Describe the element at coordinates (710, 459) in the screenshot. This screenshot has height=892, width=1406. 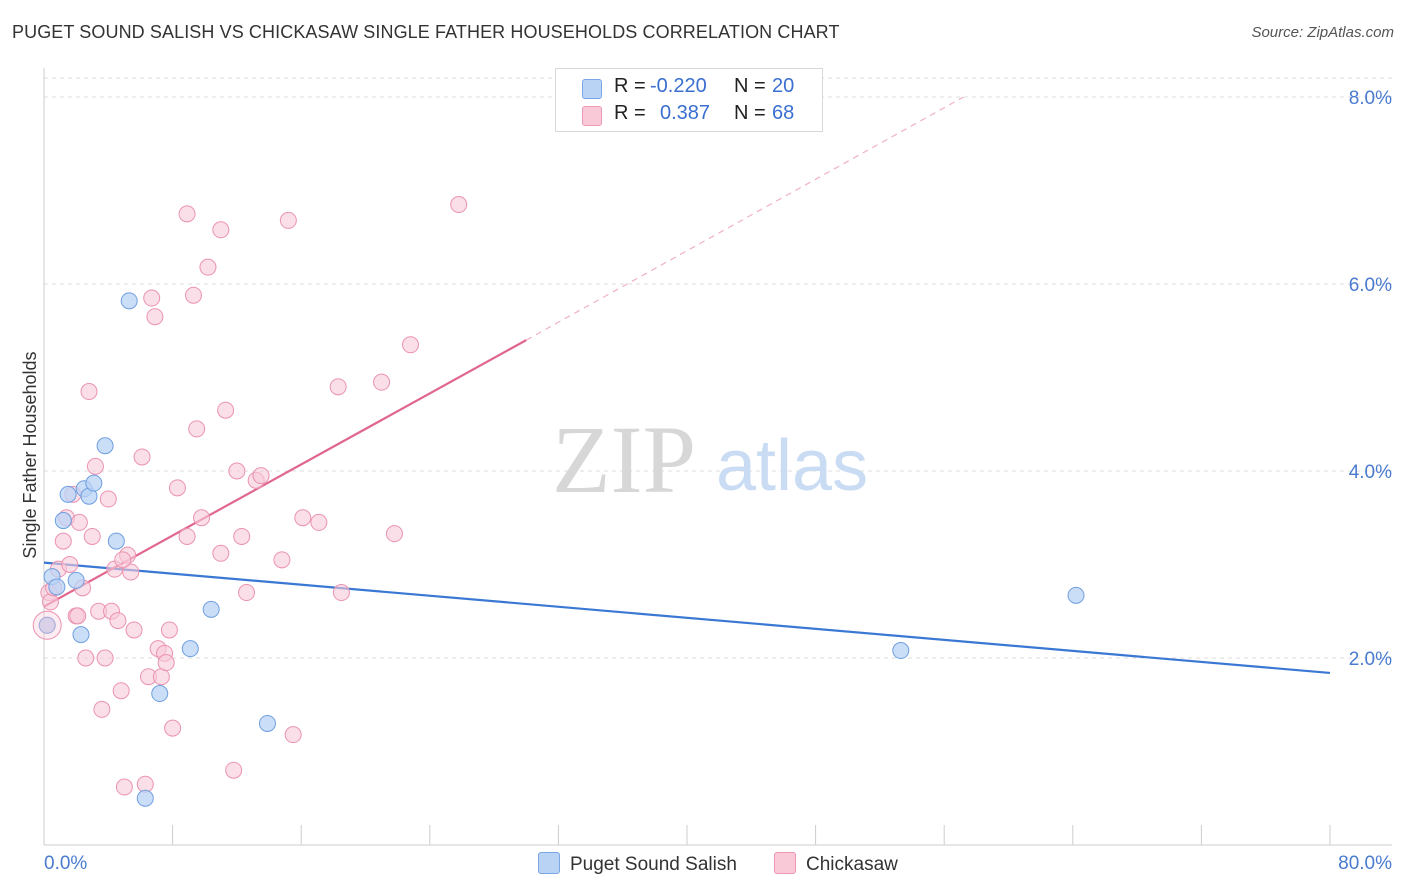
I see `watermark: ZIP atlas` at that location.